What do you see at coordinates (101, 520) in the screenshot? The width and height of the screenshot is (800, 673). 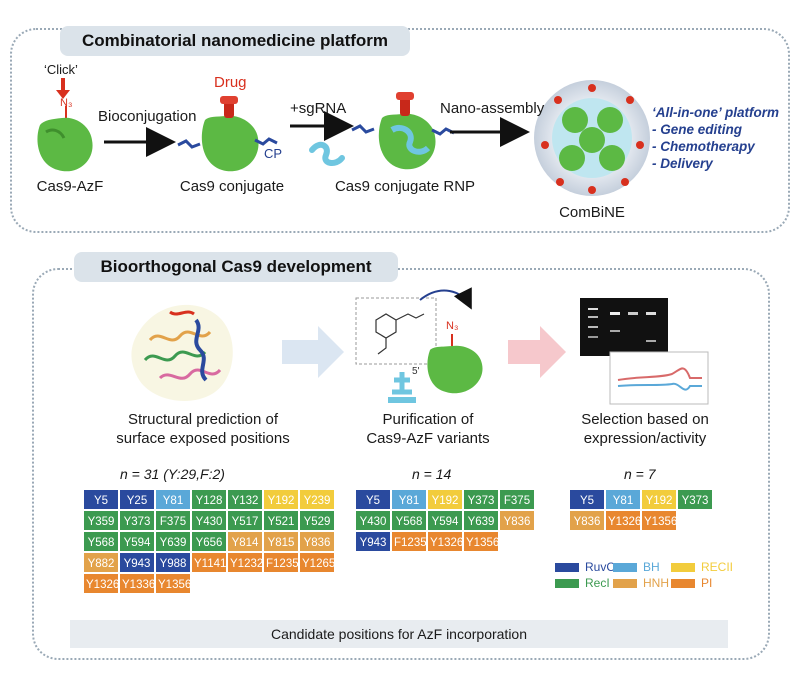 I see `position-cell: Y359` at bounding box center [101, 520].